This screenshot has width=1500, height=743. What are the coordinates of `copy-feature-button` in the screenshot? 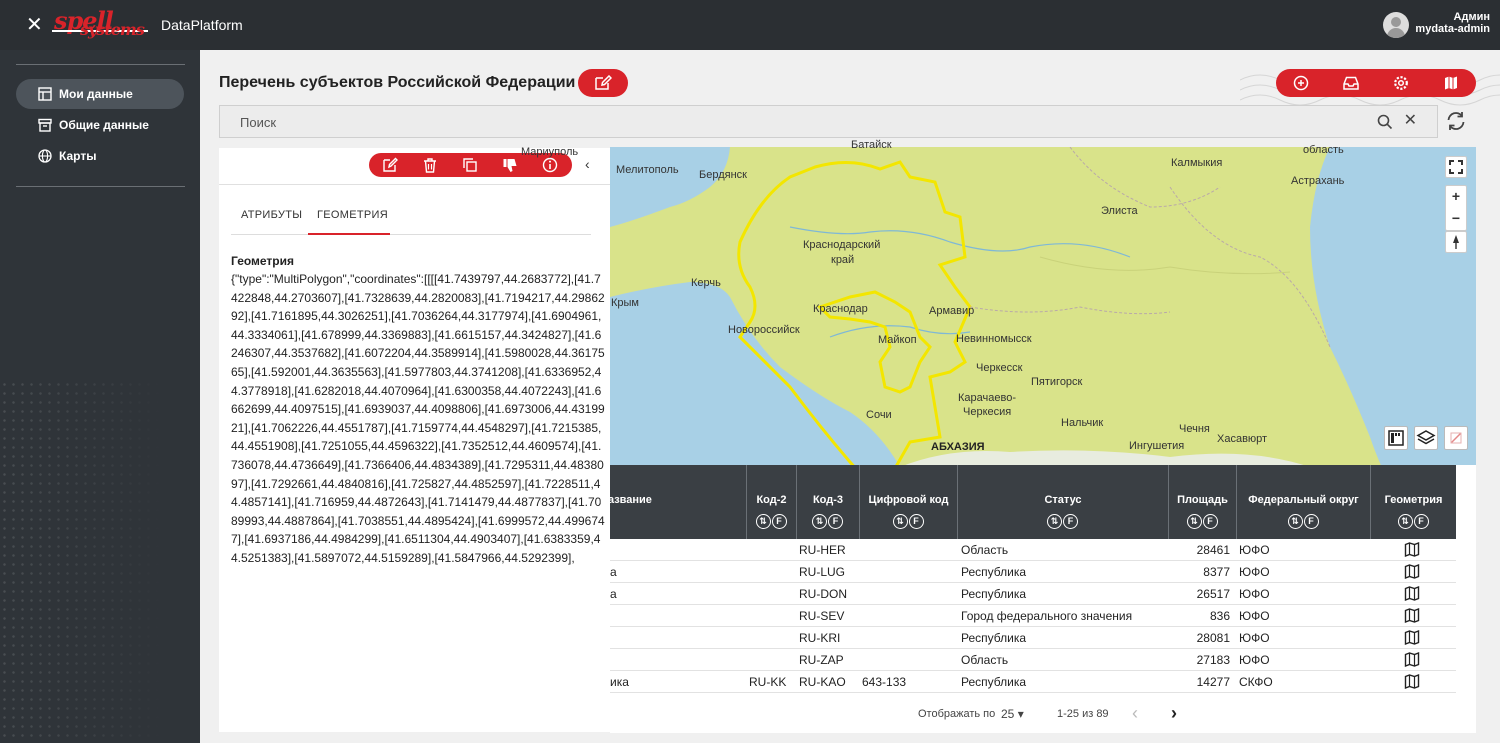 It's located at (470, 165).